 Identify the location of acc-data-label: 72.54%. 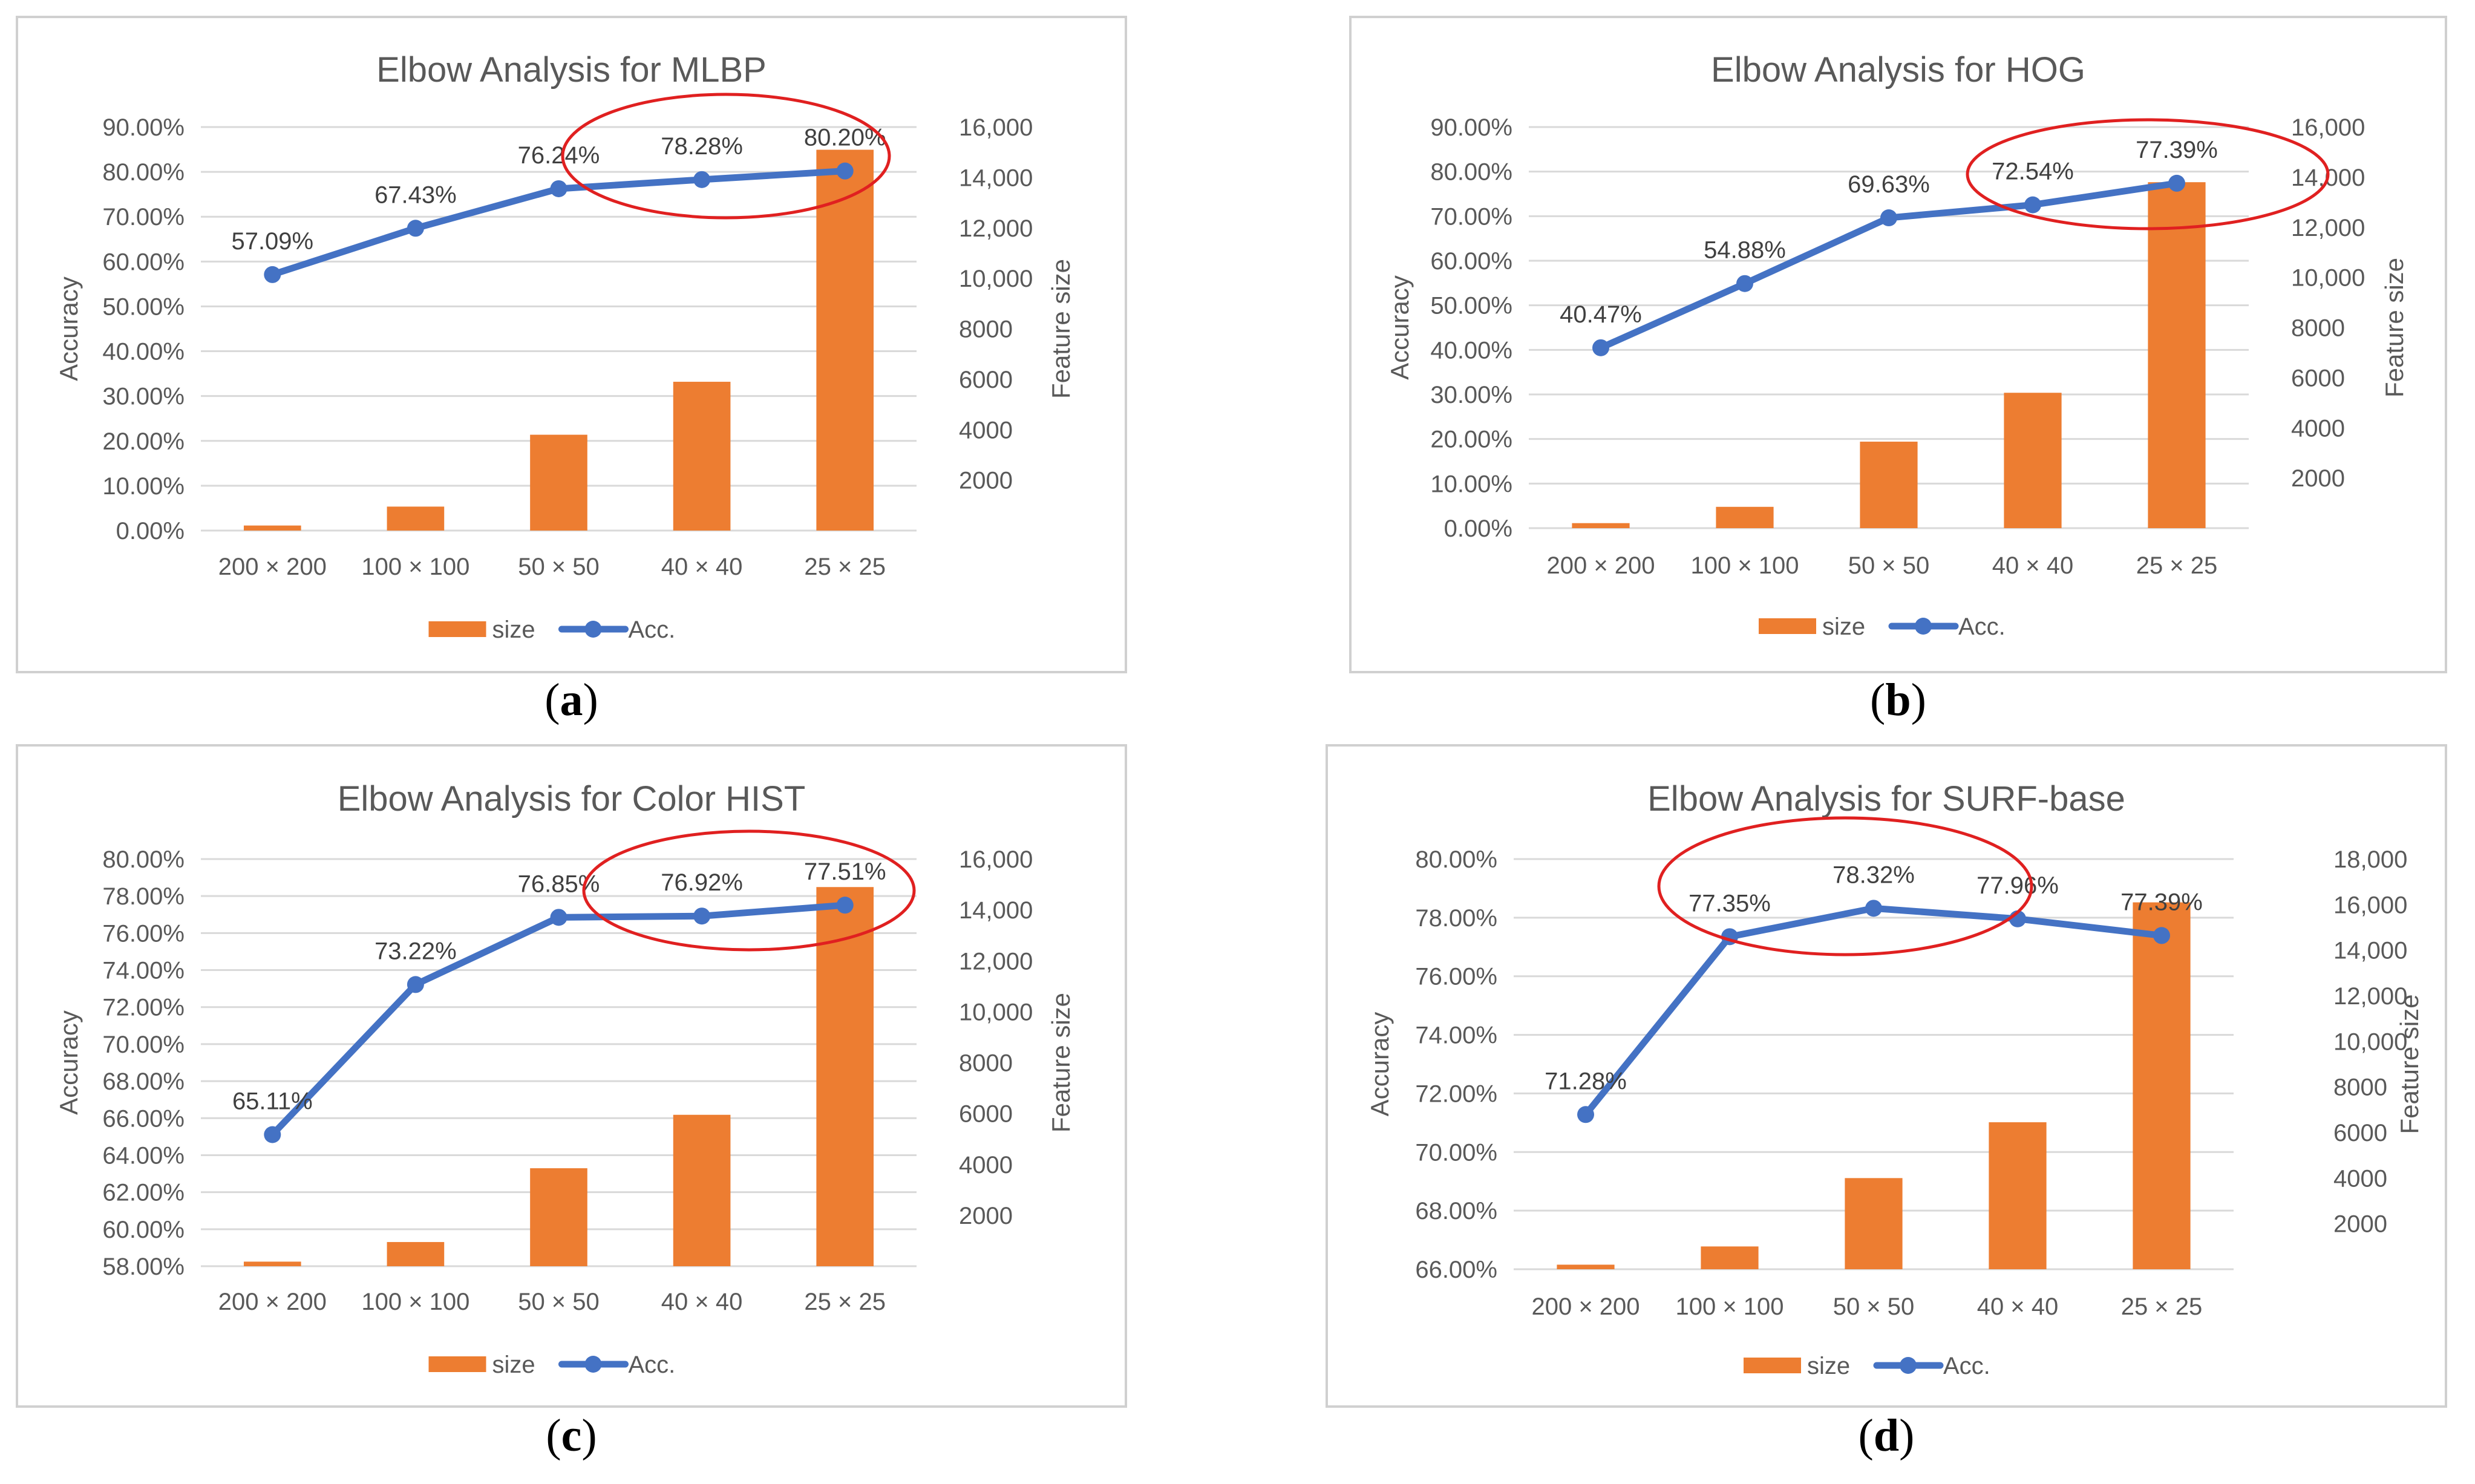
(2033, 172).